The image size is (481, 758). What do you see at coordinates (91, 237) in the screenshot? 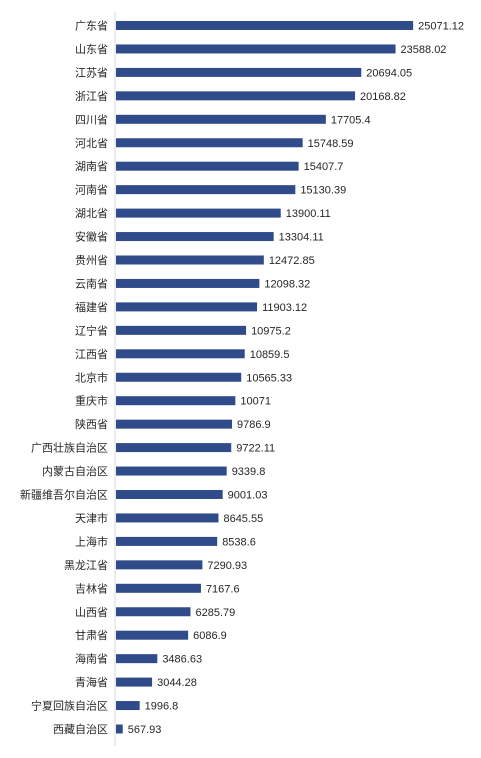
I see `category-label: 安徽省` at bounding box center [91, 237].